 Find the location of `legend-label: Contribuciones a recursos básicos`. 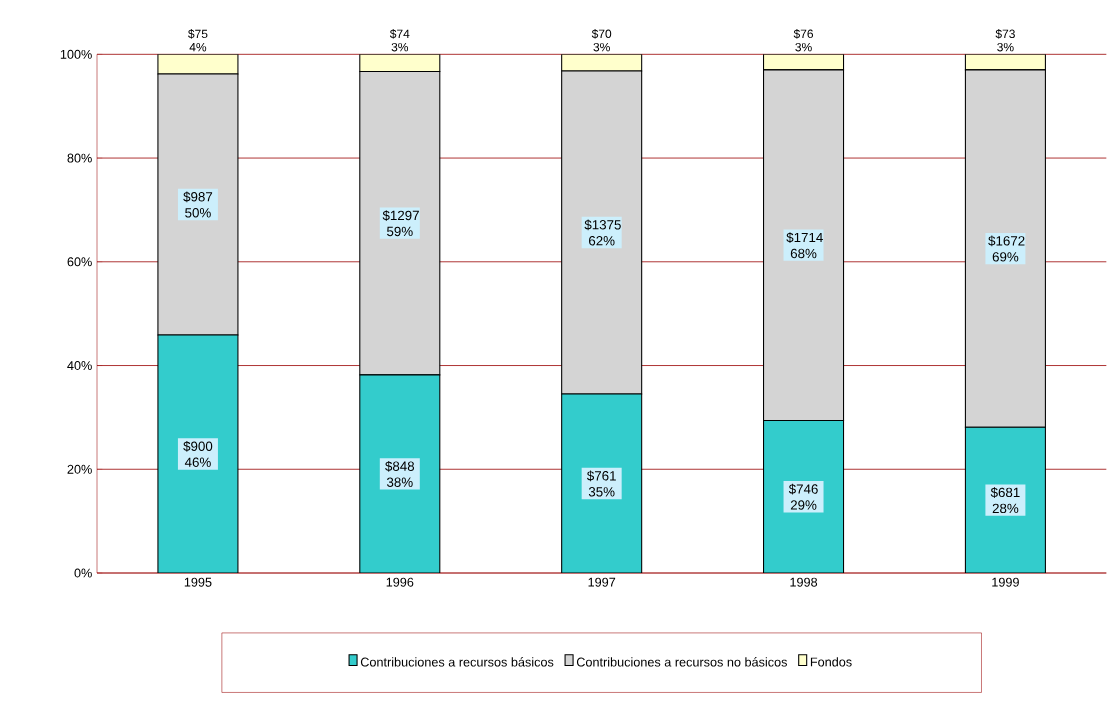

legend-label: Contribuciones a recursos básicos is located at coordinates (457, 662).